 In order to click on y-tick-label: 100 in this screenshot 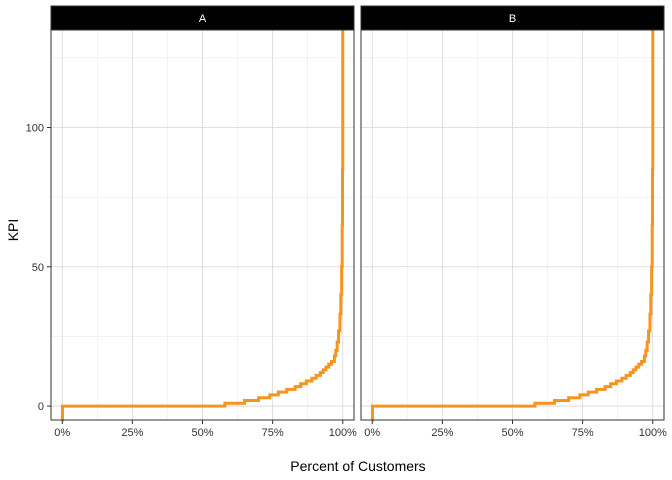, I will do `click(35, 129)`.